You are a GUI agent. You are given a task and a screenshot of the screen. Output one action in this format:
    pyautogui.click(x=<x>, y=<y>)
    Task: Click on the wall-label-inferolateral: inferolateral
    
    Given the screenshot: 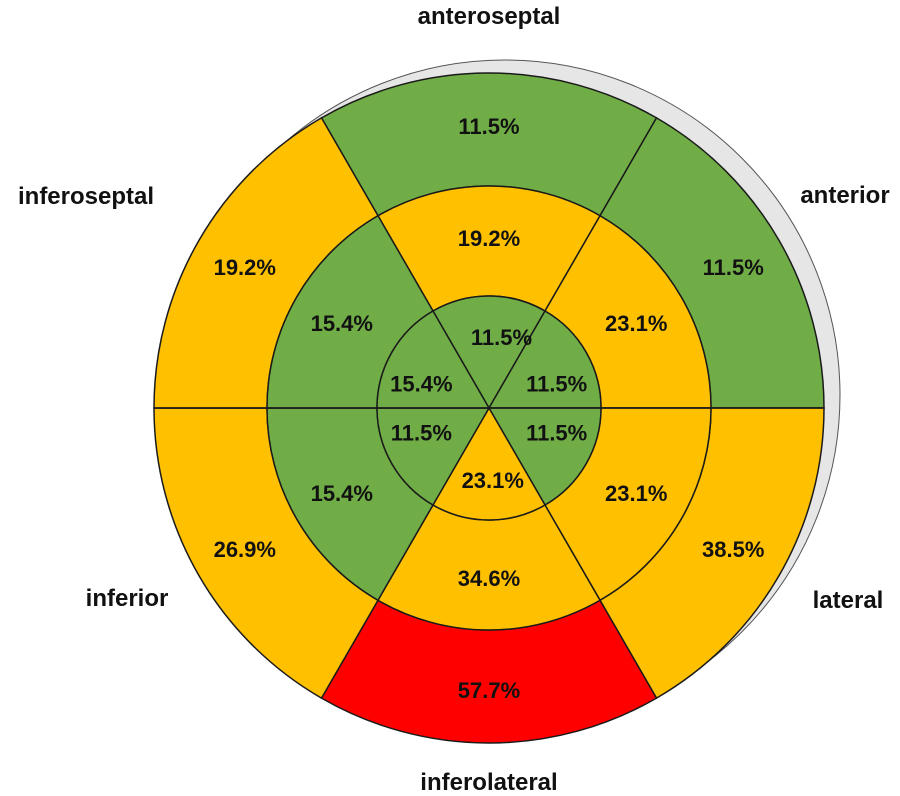 What is the action you would take?
    pyautogui.click(x=488, y=782)
    